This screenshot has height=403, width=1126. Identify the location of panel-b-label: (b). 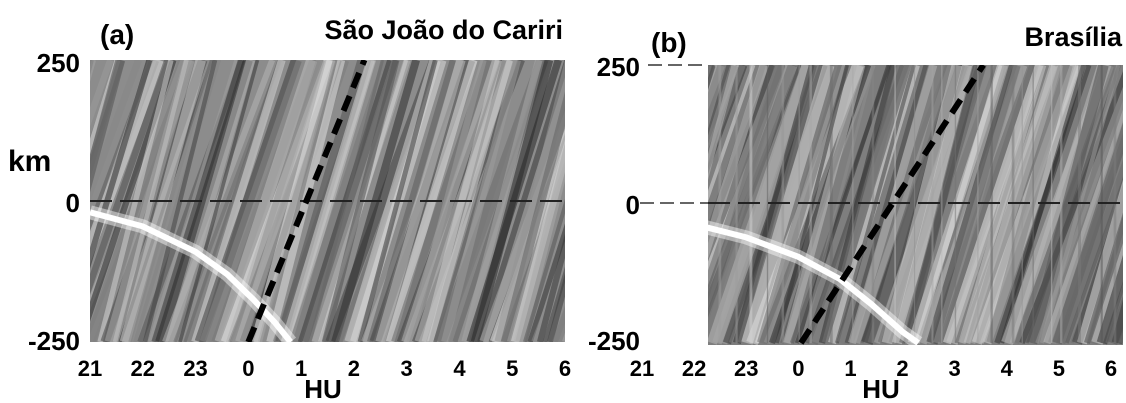
(669, 42).